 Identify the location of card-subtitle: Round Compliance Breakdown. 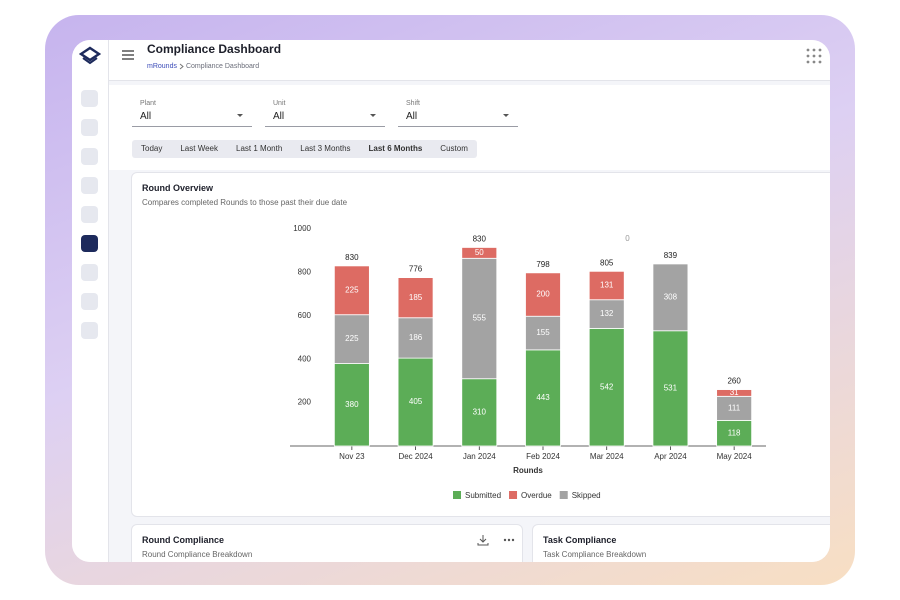
(197, 554).